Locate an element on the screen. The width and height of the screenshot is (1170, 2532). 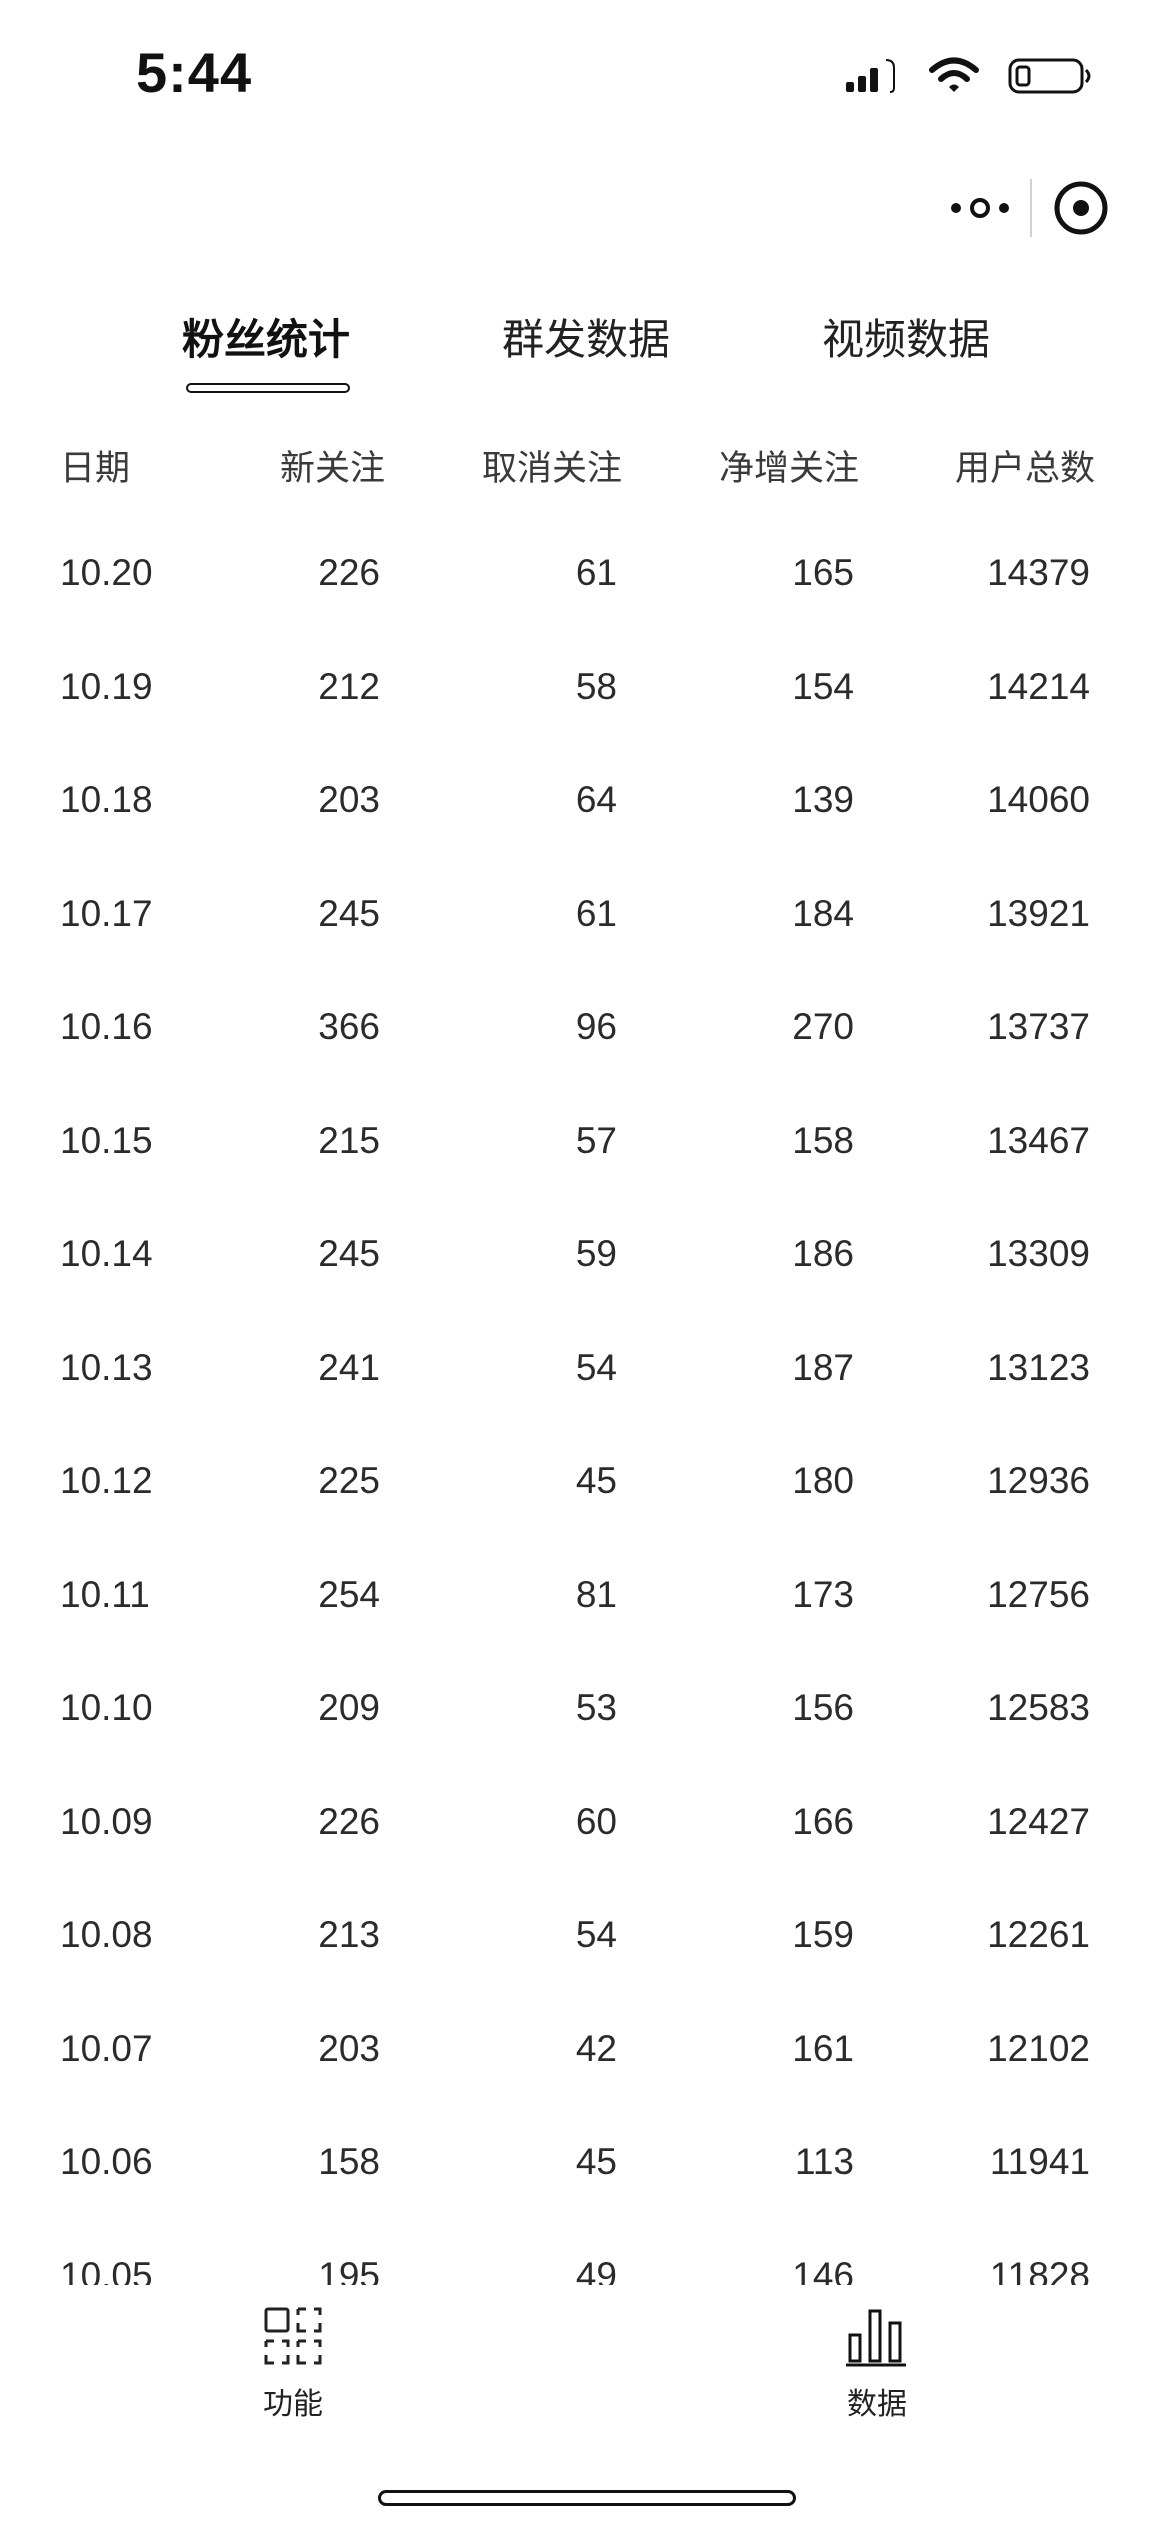
cell-unfollows: 59 is located at coordinates (596, 1253).